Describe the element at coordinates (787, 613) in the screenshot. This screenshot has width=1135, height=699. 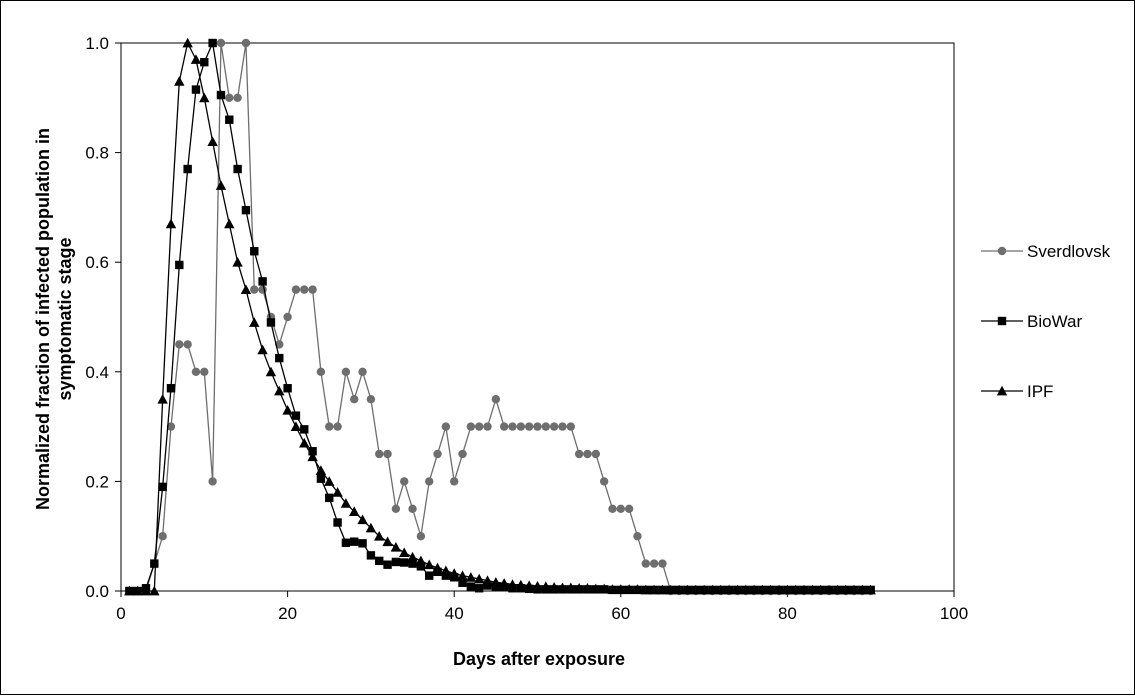
I see `x-tick-label: 80` at that location.